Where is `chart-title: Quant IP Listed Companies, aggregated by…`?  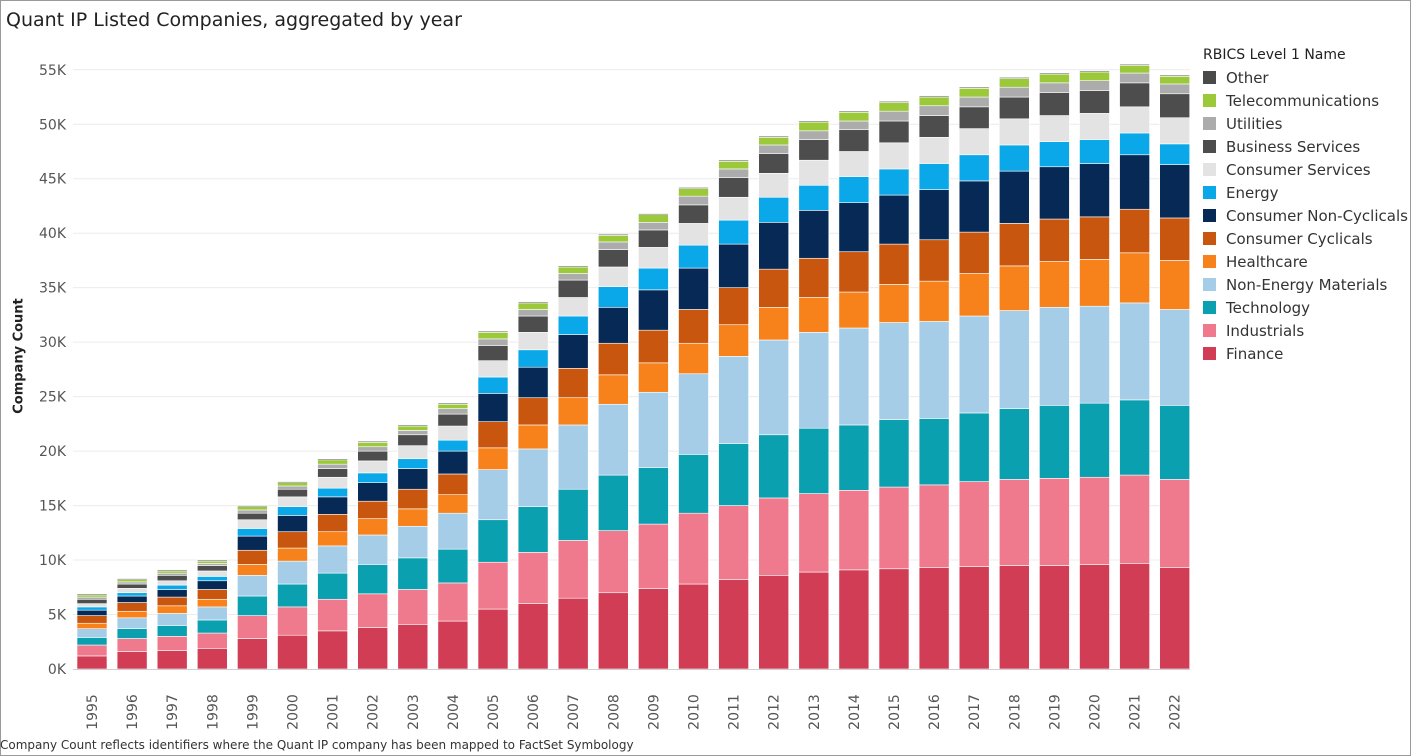 chart-title: Quant IP Listed Companies, aggregated by… is located at coordinates (234, 20).